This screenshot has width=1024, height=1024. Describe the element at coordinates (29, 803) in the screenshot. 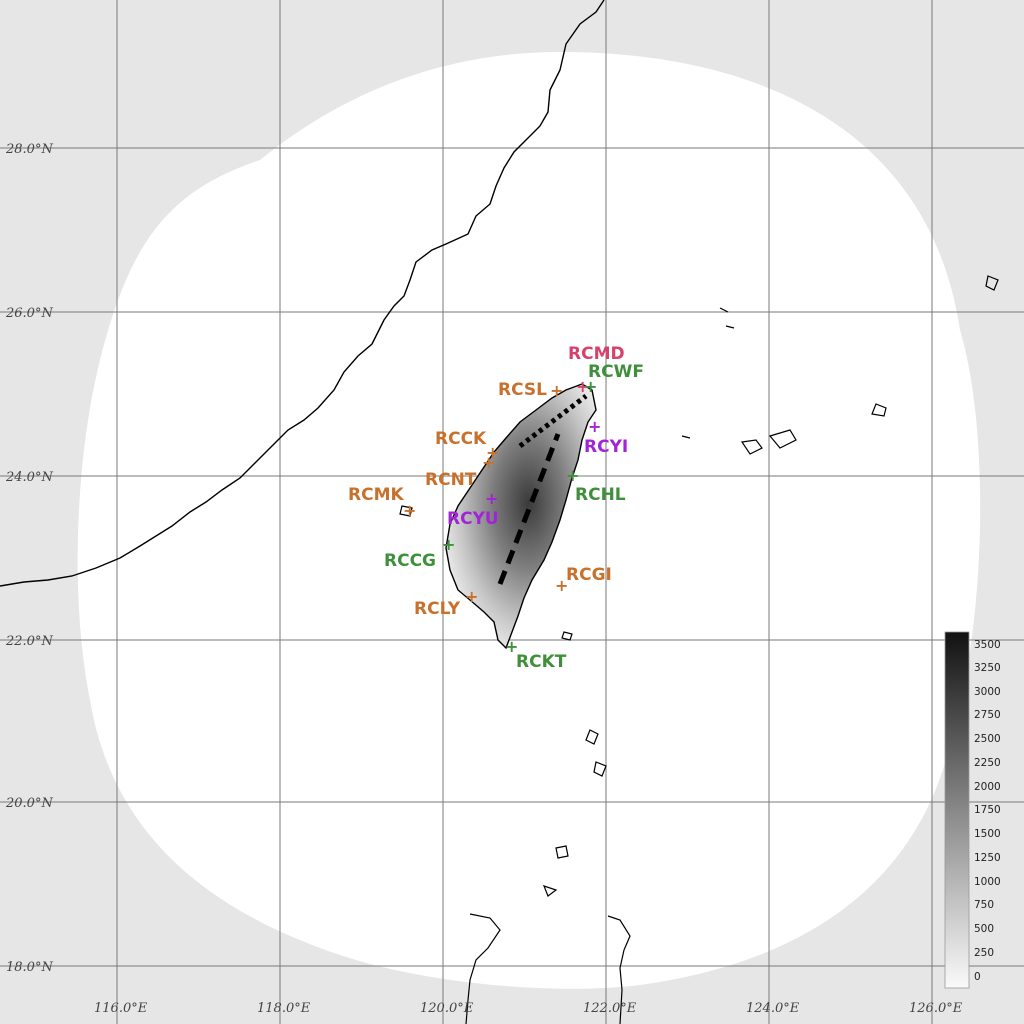

I see `lat-label-20: 20.0°N` at that location.